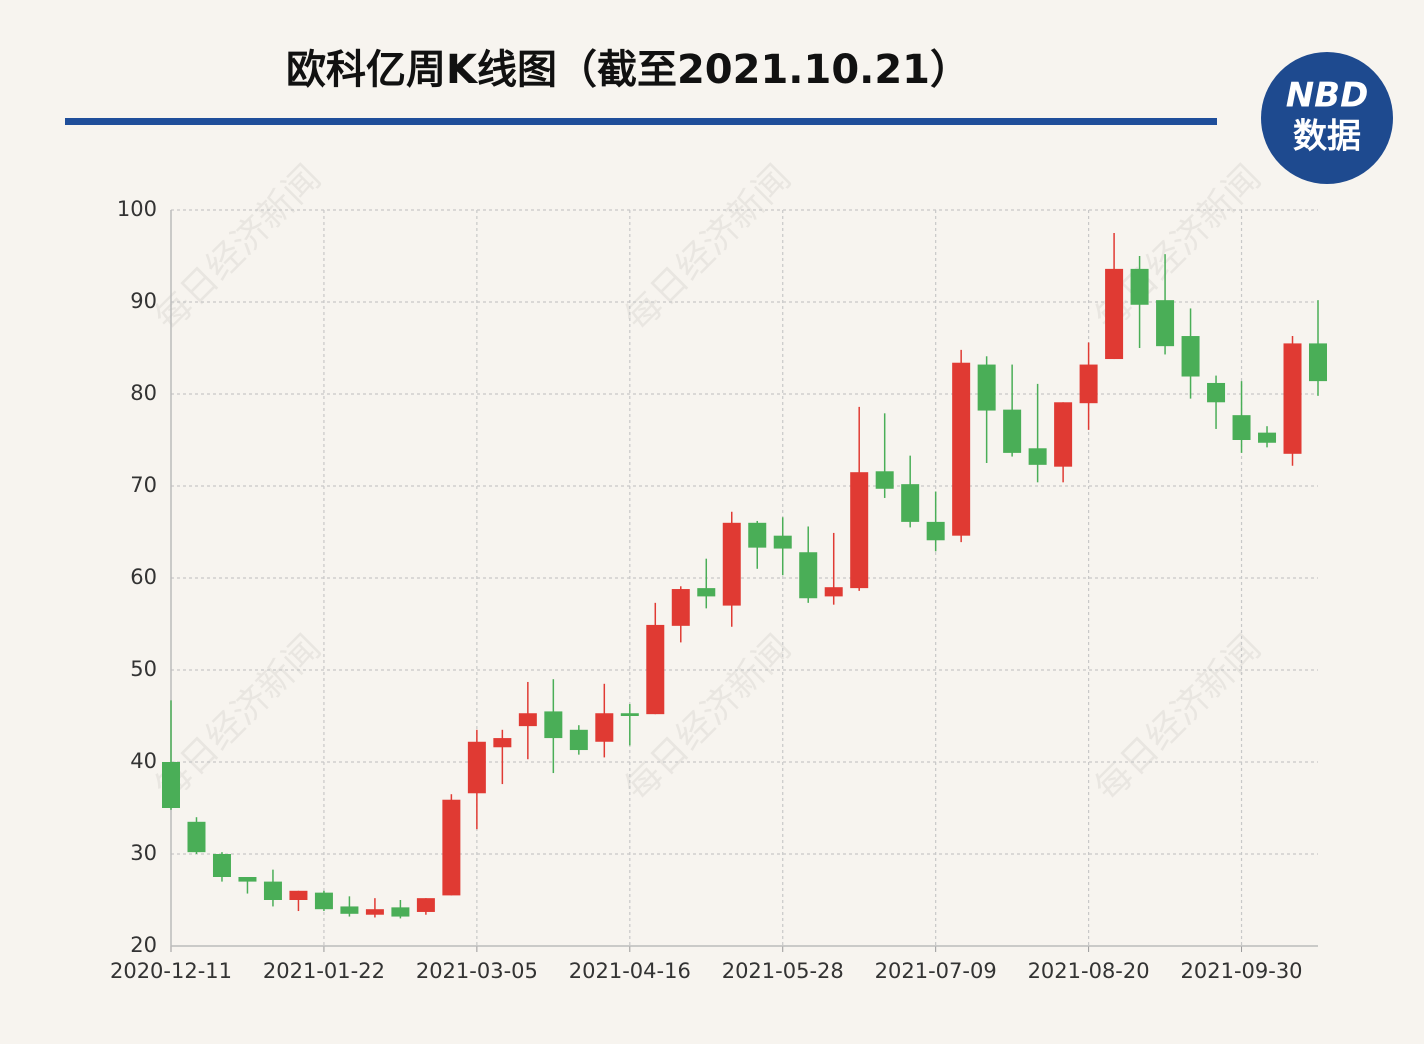 The height and width of the screenshot is (1044, 1424). I want to click on y-tick-label: 40, so click(143, 761).